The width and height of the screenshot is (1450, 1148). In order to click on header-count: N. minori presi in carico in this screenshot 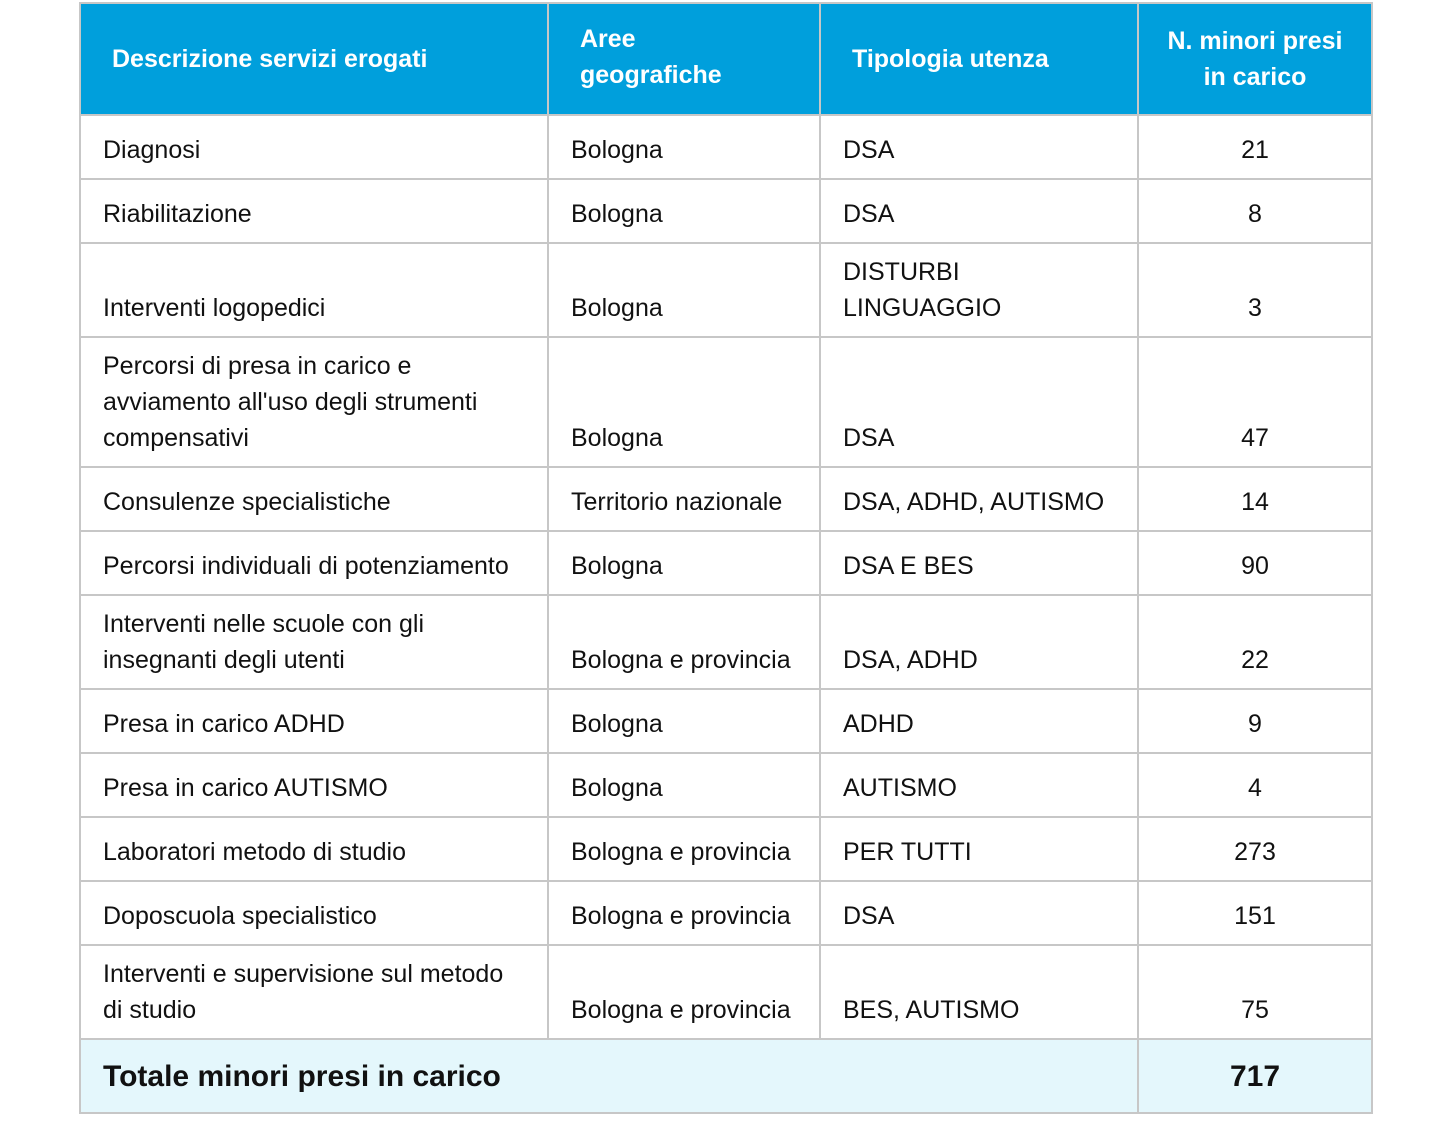, I will do `click(1255, 59)`.